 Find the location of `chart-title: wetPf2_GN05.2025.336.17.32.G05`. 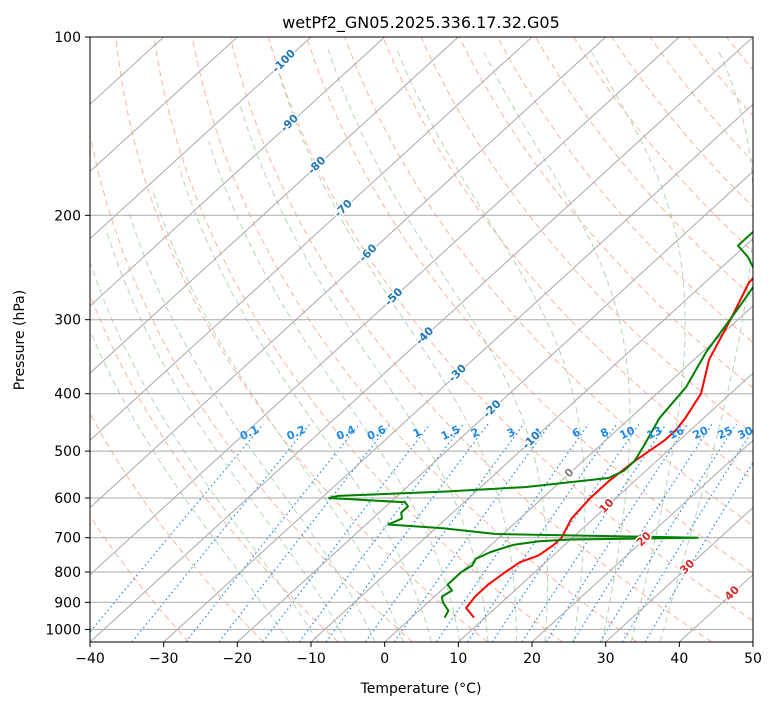

chart-title: wetPf2_GN05.2025.336.17.32.G05 is located at coordinates (421, 23).